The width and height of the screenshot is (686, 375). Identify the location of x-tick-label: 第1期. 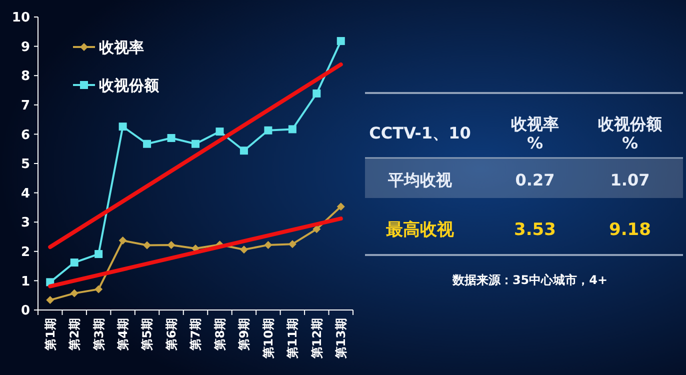
(50, 335).